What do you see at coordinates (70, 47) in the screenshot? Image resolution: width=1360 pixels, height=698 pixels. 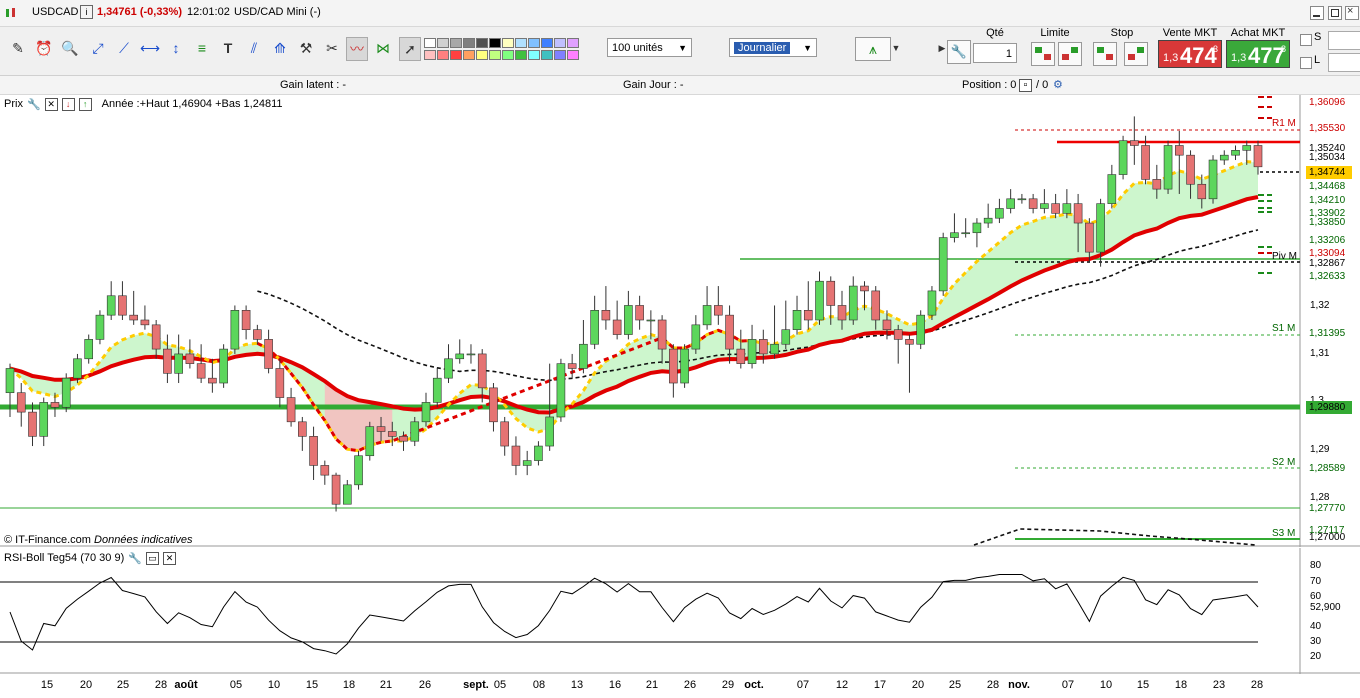 I see `zoom-tool-icon: 🔍` at bounding box center [70, 47].